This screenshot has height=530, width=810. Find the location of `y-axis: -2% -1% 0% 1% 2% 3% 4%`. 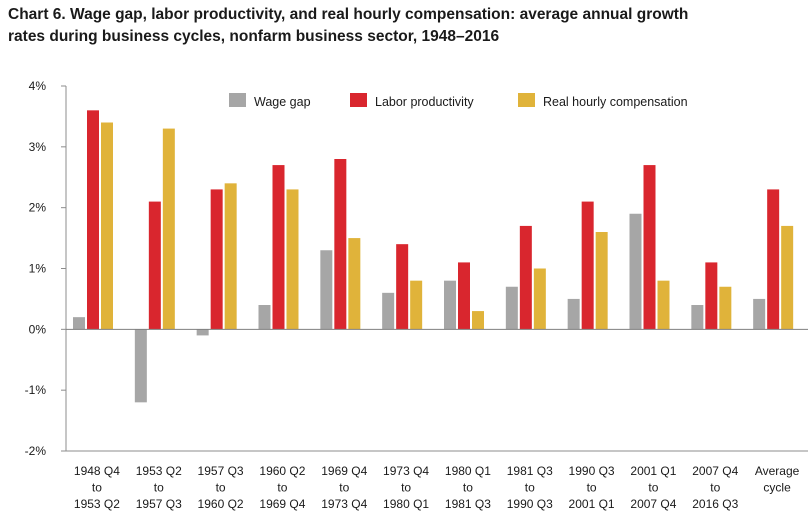

y-axis: -2% -1% 0% 1% 2% 3% 4% is located at coordinates (45, 268).